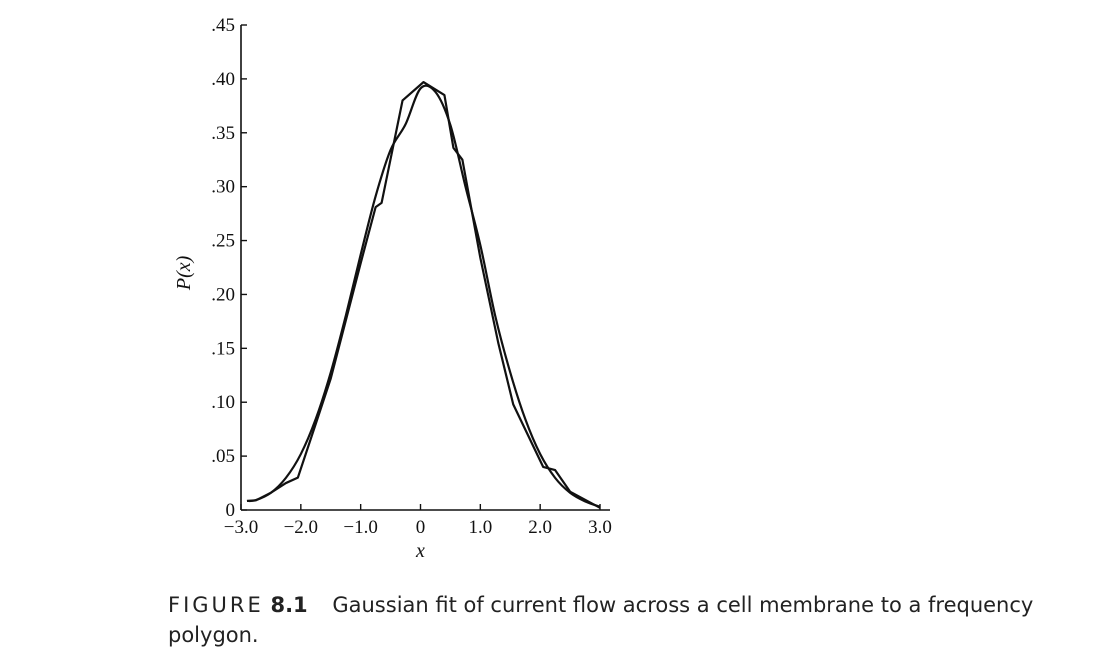 The width and height of the screenshot is (1120, 662). I want to click on x-tick-label: −3.0, so click(241, 527).